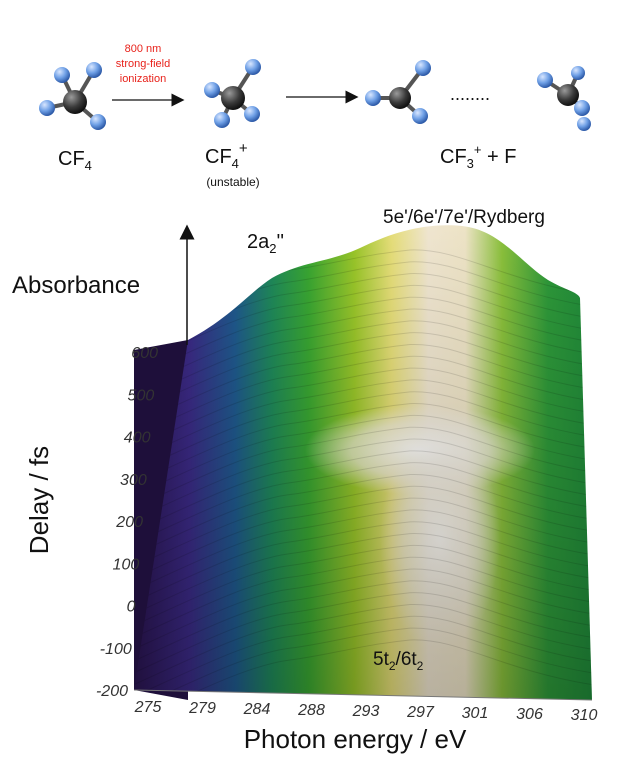  Describe the element at coordinates (126, 564) in the screenshot. I see `y-tick-label: 100` at that location.